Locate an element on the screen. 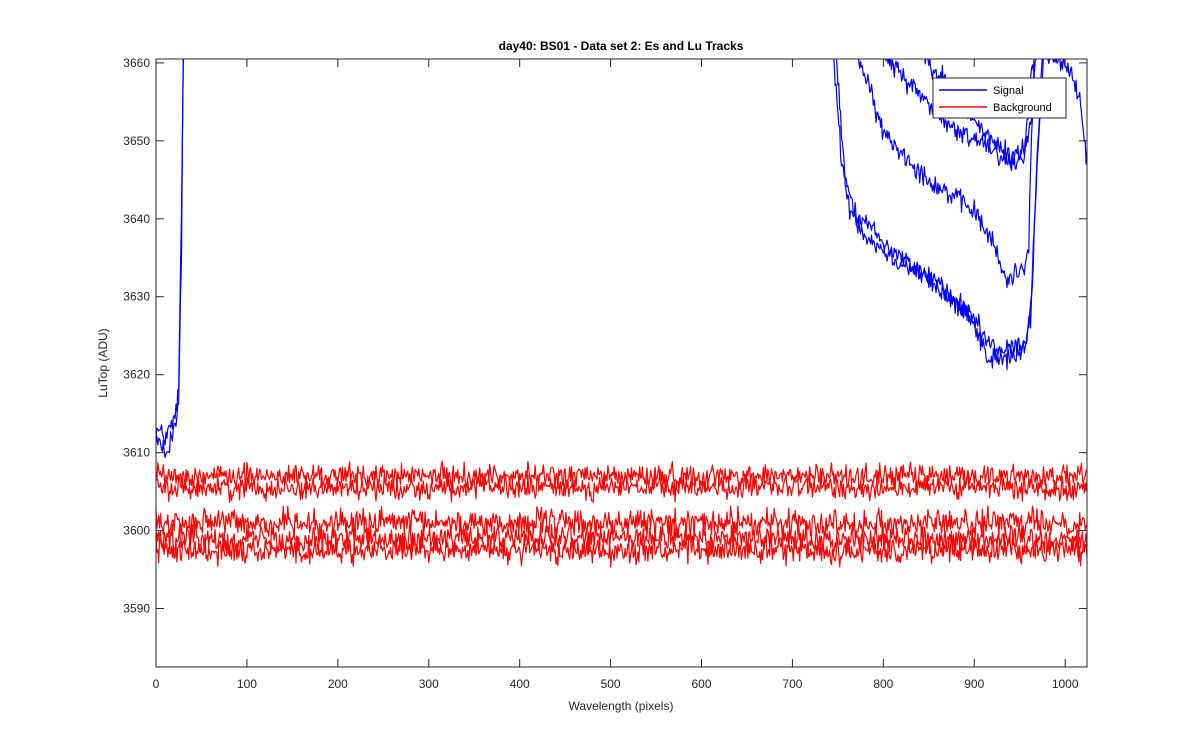  x-axis-label: Wavelength (pixels) is located at coordinates (621, 706).